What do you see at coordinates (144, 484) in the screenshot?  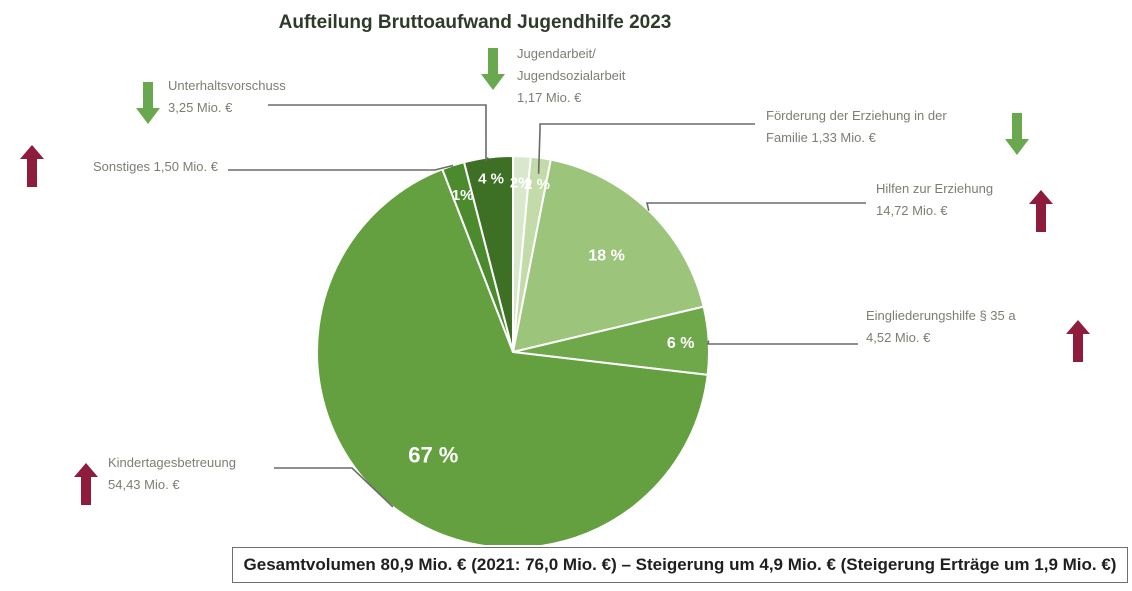 I see `value-label-kindertagesbetreuung: 54,43 Mio. €` at bounding box center [144, 484].